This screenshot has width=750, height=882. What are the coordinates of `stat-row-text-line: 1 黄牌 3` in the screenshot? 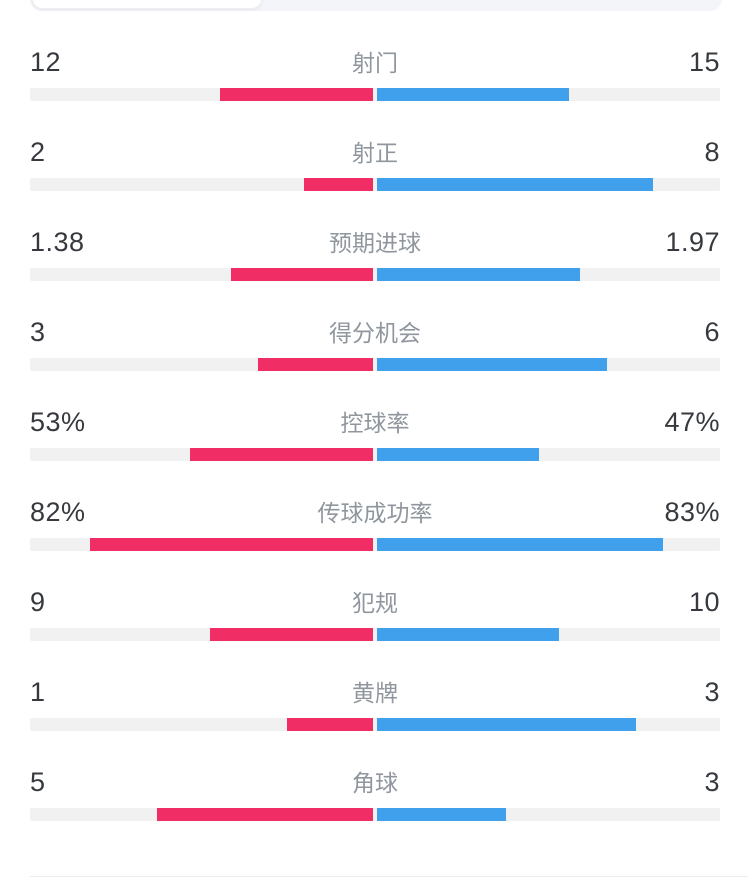 It's located at (375, 692).